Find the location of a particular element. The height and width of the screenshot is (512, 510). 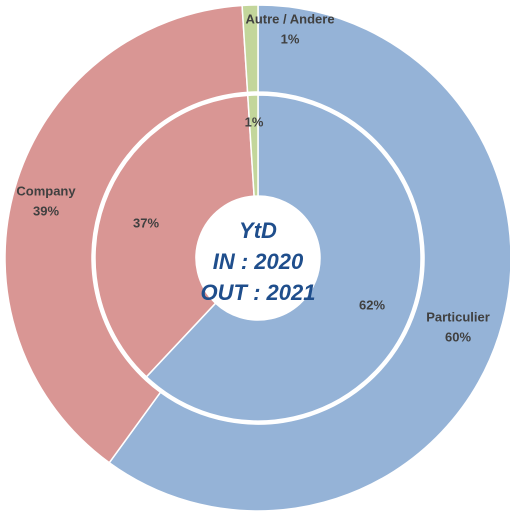

value-label: 60% is located at coordinates (458, 336).